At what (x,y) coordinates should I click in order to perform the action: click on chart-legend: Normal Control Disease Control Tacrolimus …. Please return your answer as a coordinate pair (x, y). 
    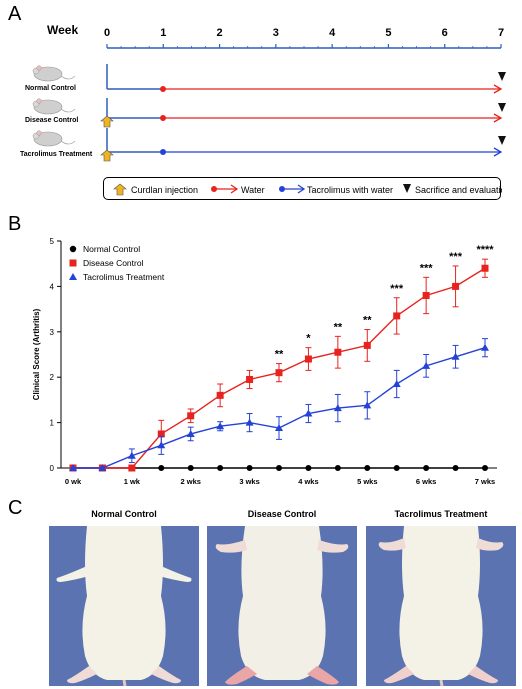
    Looking at the image, I should click on (117, 263).